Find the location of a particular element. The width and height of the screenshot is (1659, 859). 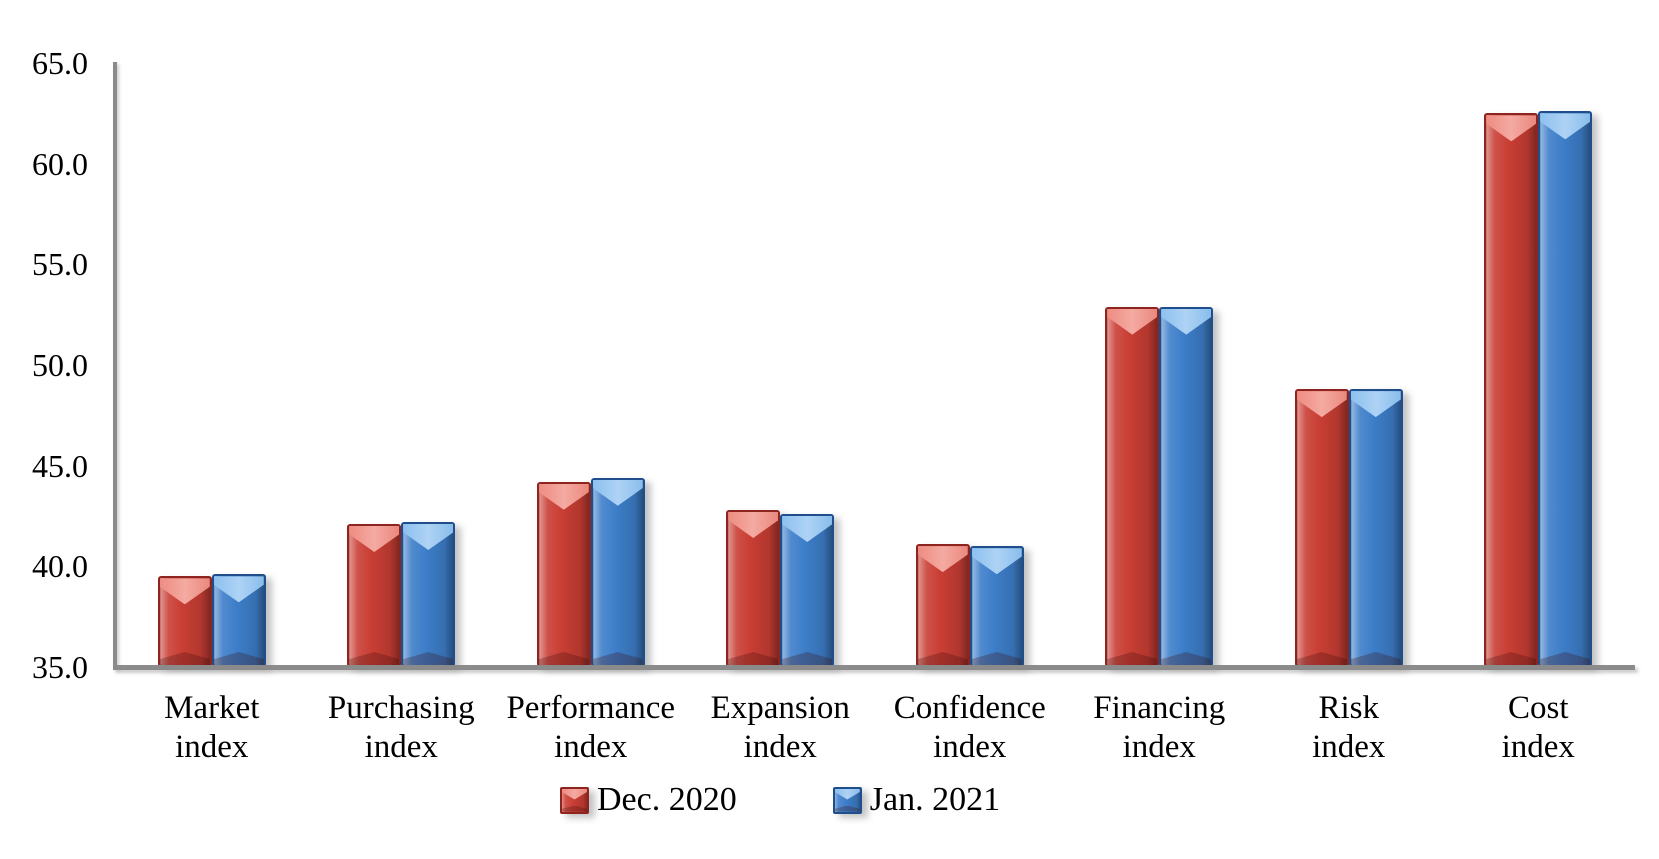

bar-jan-2021-risk-index is located at coordinates (1375, 528).